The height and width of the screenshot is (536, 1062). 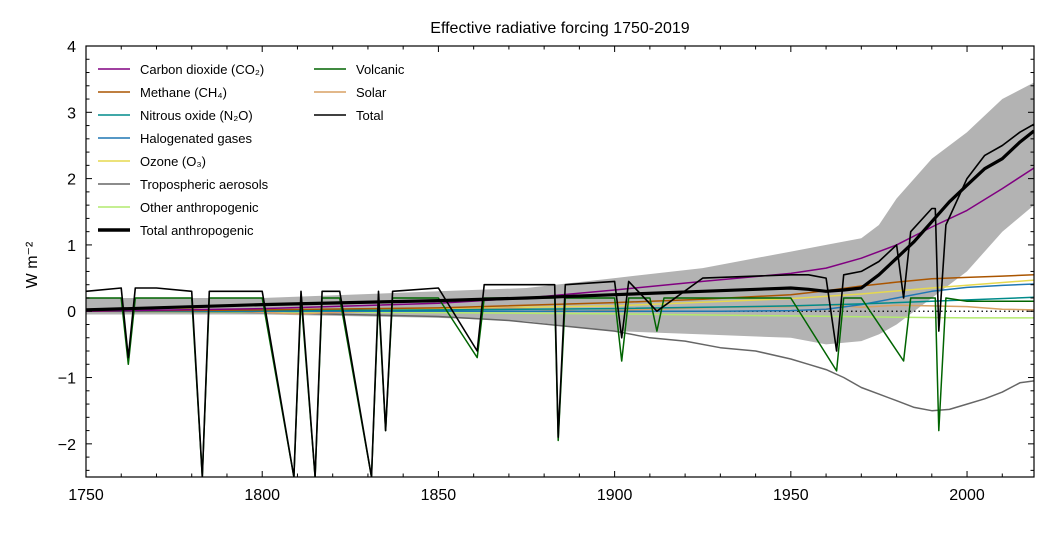 I want to click on legend-label: Tropospheric aerosols, so click(x=204, y=184).